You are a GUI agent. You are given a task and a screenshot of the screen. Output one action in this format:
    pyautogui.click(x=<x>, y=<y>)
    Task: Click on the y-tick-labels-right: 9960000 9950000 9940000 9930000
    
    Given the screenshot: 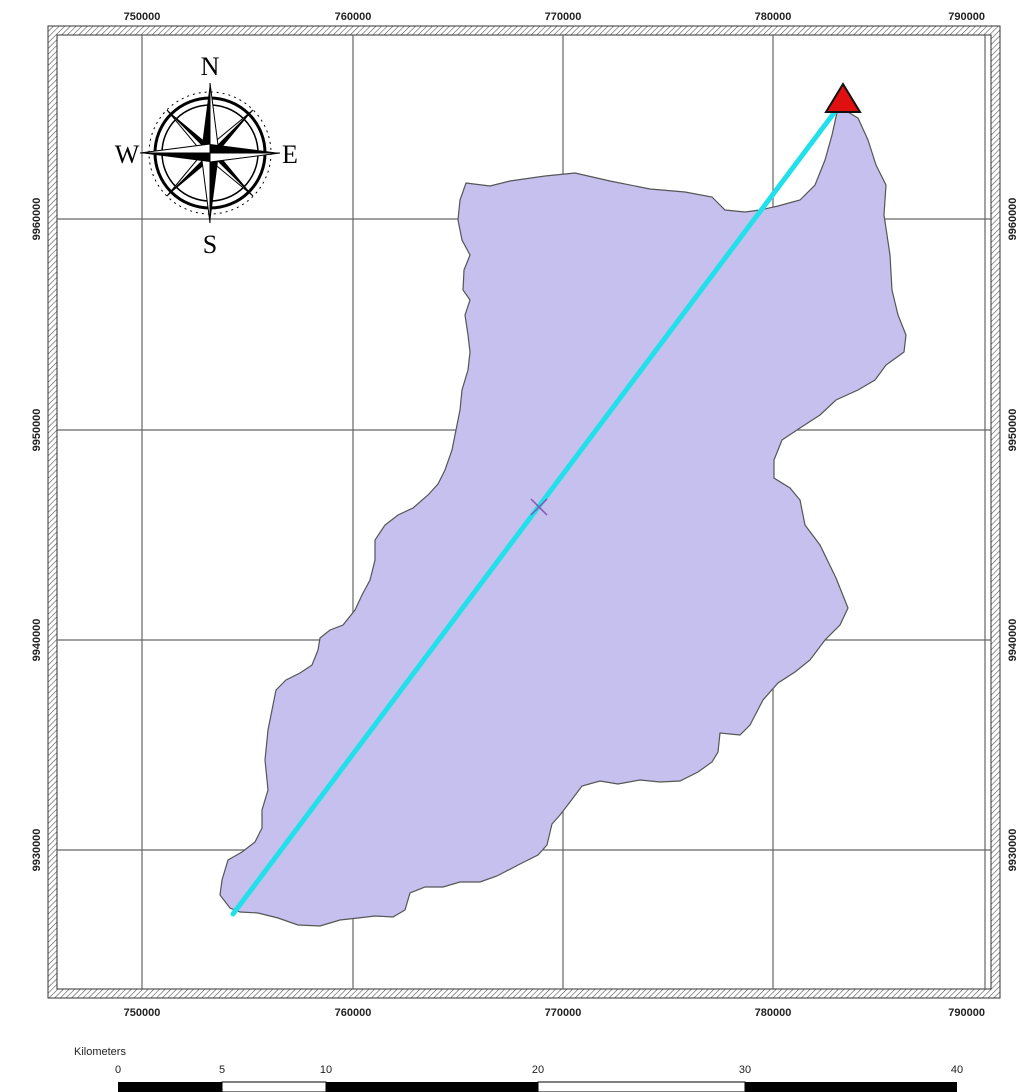 What is the action you would take?
    pyautogui.click(x=1013, y=535)
    